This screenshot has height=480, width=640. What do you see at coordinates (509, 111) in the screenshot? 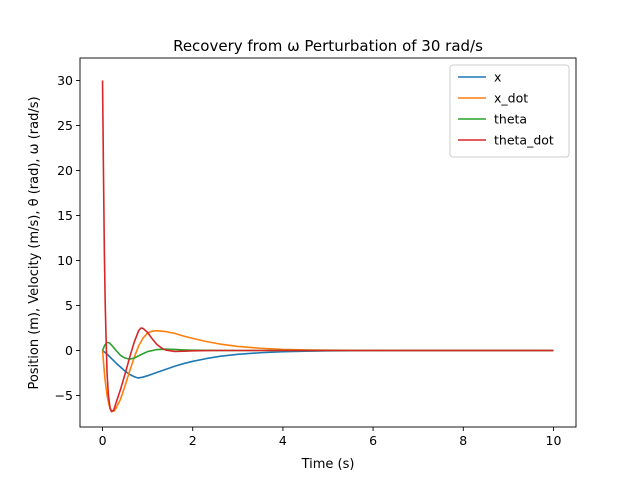
I see `legend-box` at bounding box center [509, 111].